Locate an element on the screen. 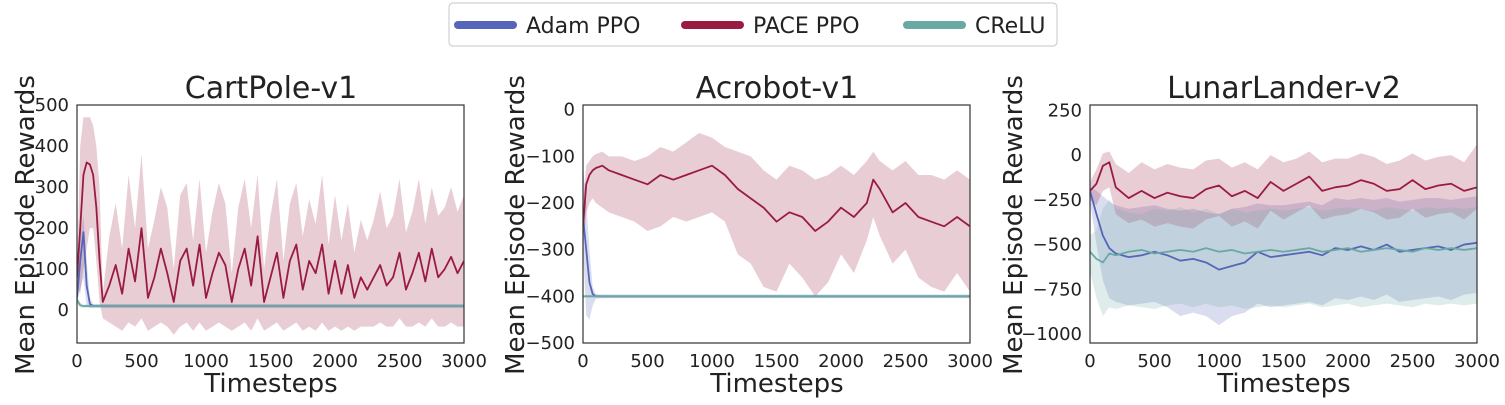  y-tick-label: −300 is located at coordinates (550, 250).